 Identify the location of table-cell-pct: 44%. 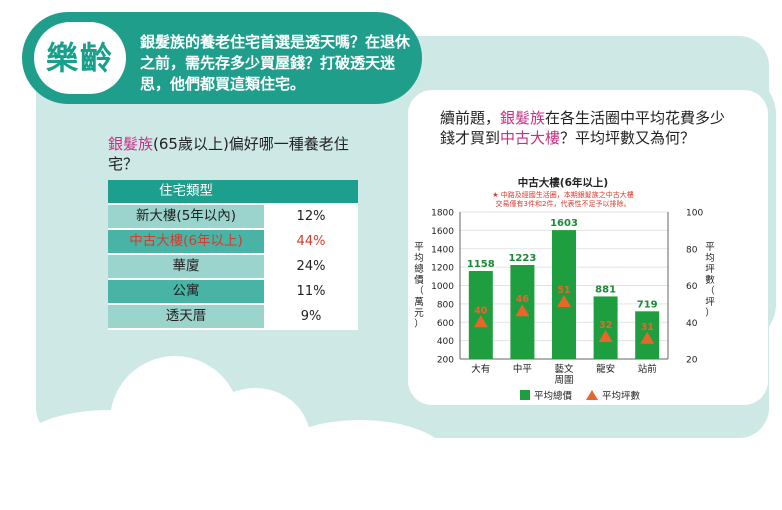
(311, 241).